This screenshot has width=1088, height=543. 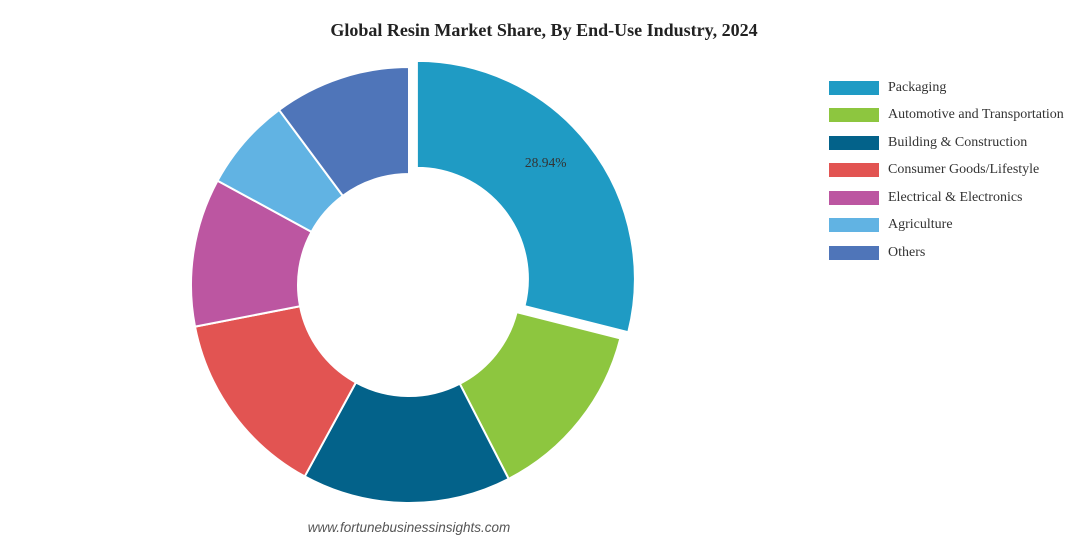 I want to click on legend-label: Building & Construction, so click(x=958, y=142).